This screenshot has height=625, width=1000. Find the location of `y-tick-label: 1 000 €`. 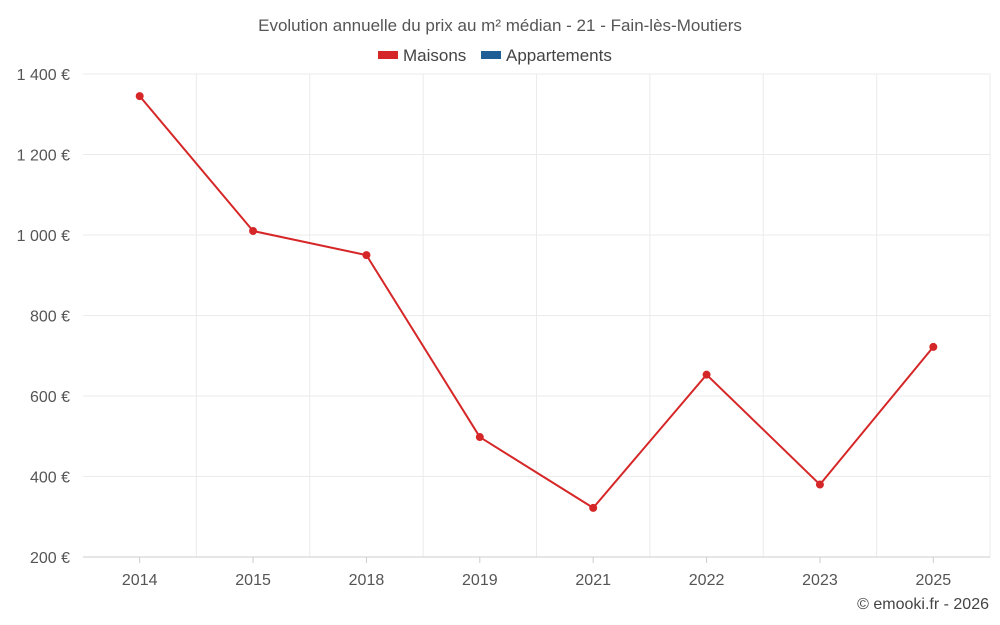

y-tick-label: 1 000 € is located at coordinates (43, 236).